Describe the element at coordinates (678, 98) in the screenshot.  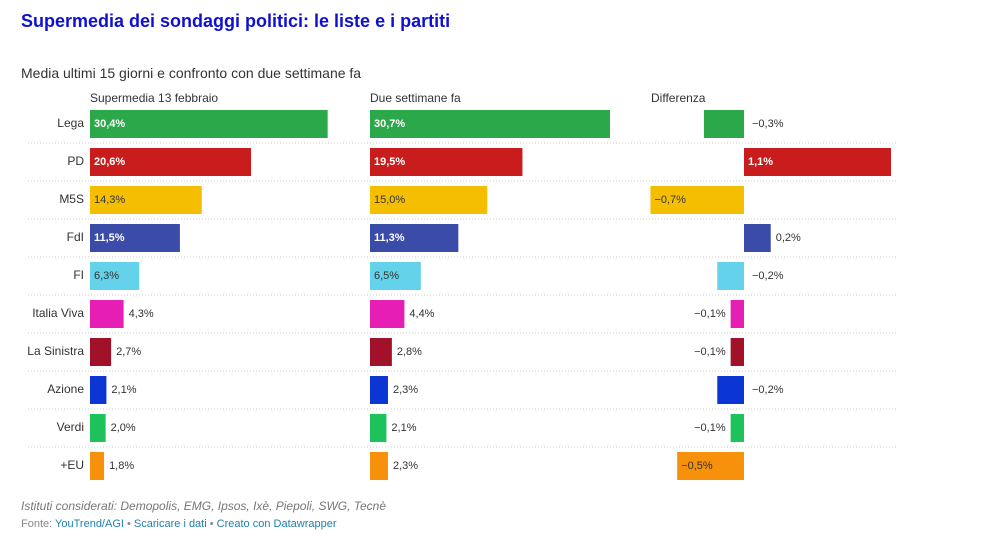
I see `column-header: Differenza` at that location.